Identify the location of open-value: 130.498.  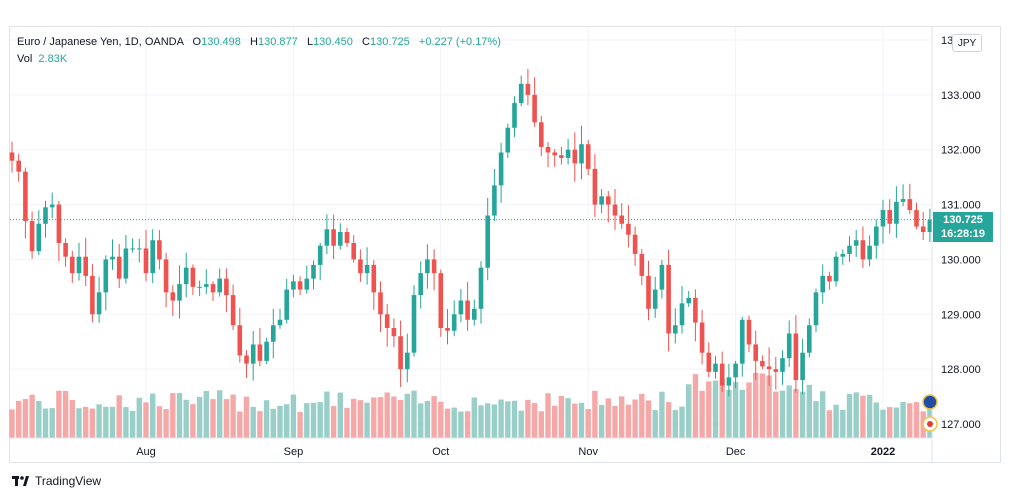
(221, 42).